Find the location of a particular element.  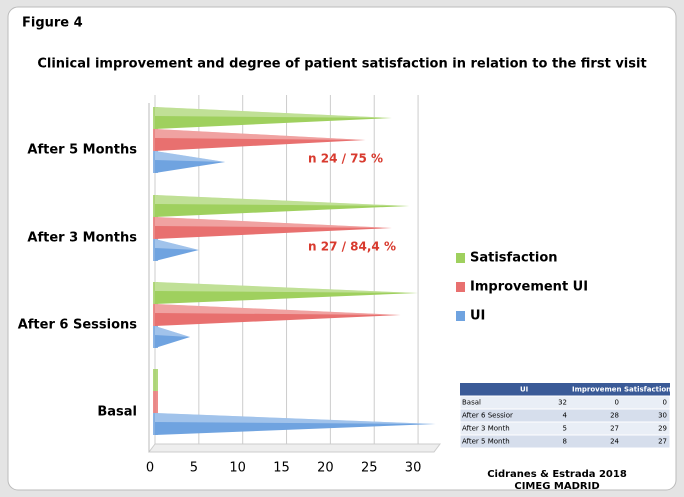

table-header is located at coordinates (565, 389).